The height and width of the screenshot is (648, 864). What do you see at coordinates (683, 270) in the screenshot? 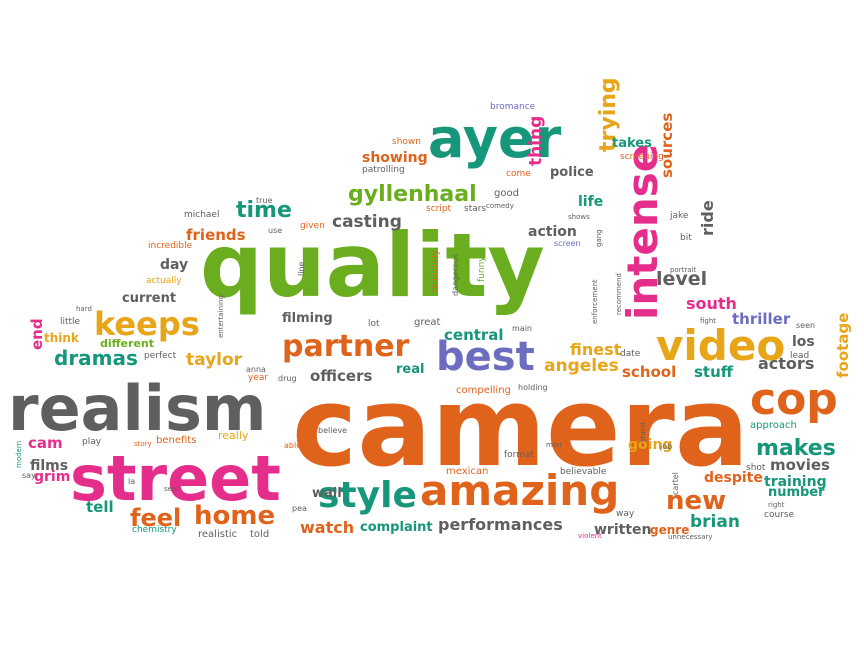
I see `word-portrait: portrait` at bounding box center [683, 270].